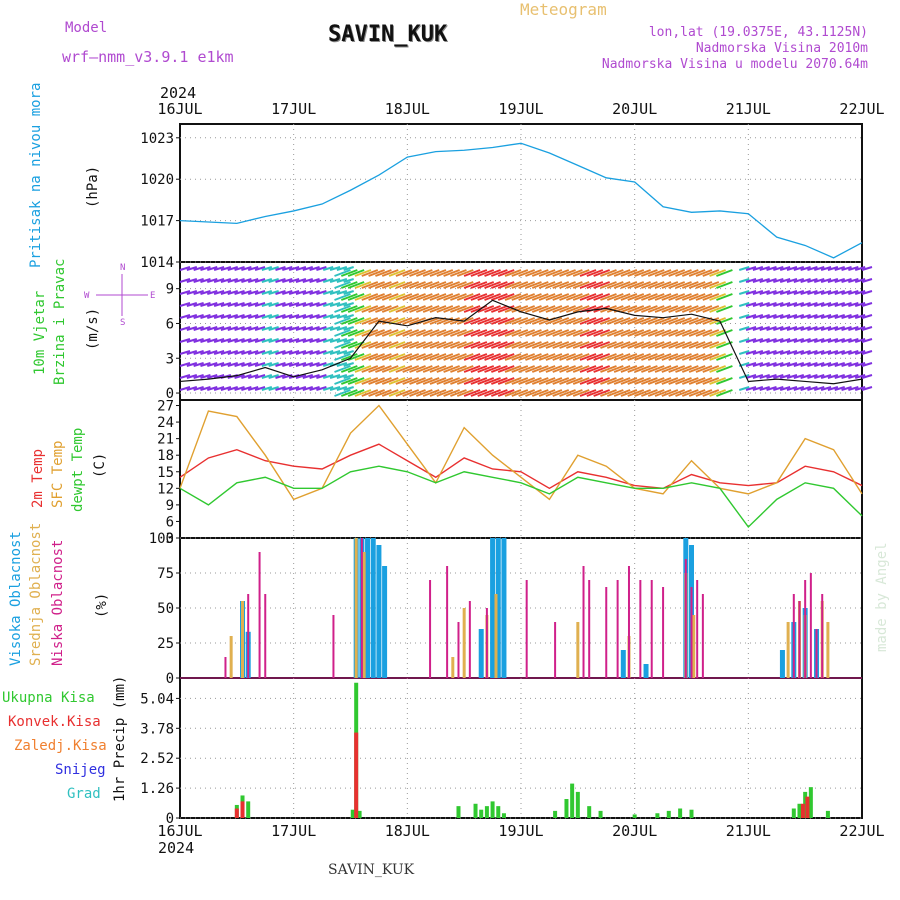  Describe the element at coordinates (119, 295) in the screenshot. I see `wind-compass: N S W E` at that location.